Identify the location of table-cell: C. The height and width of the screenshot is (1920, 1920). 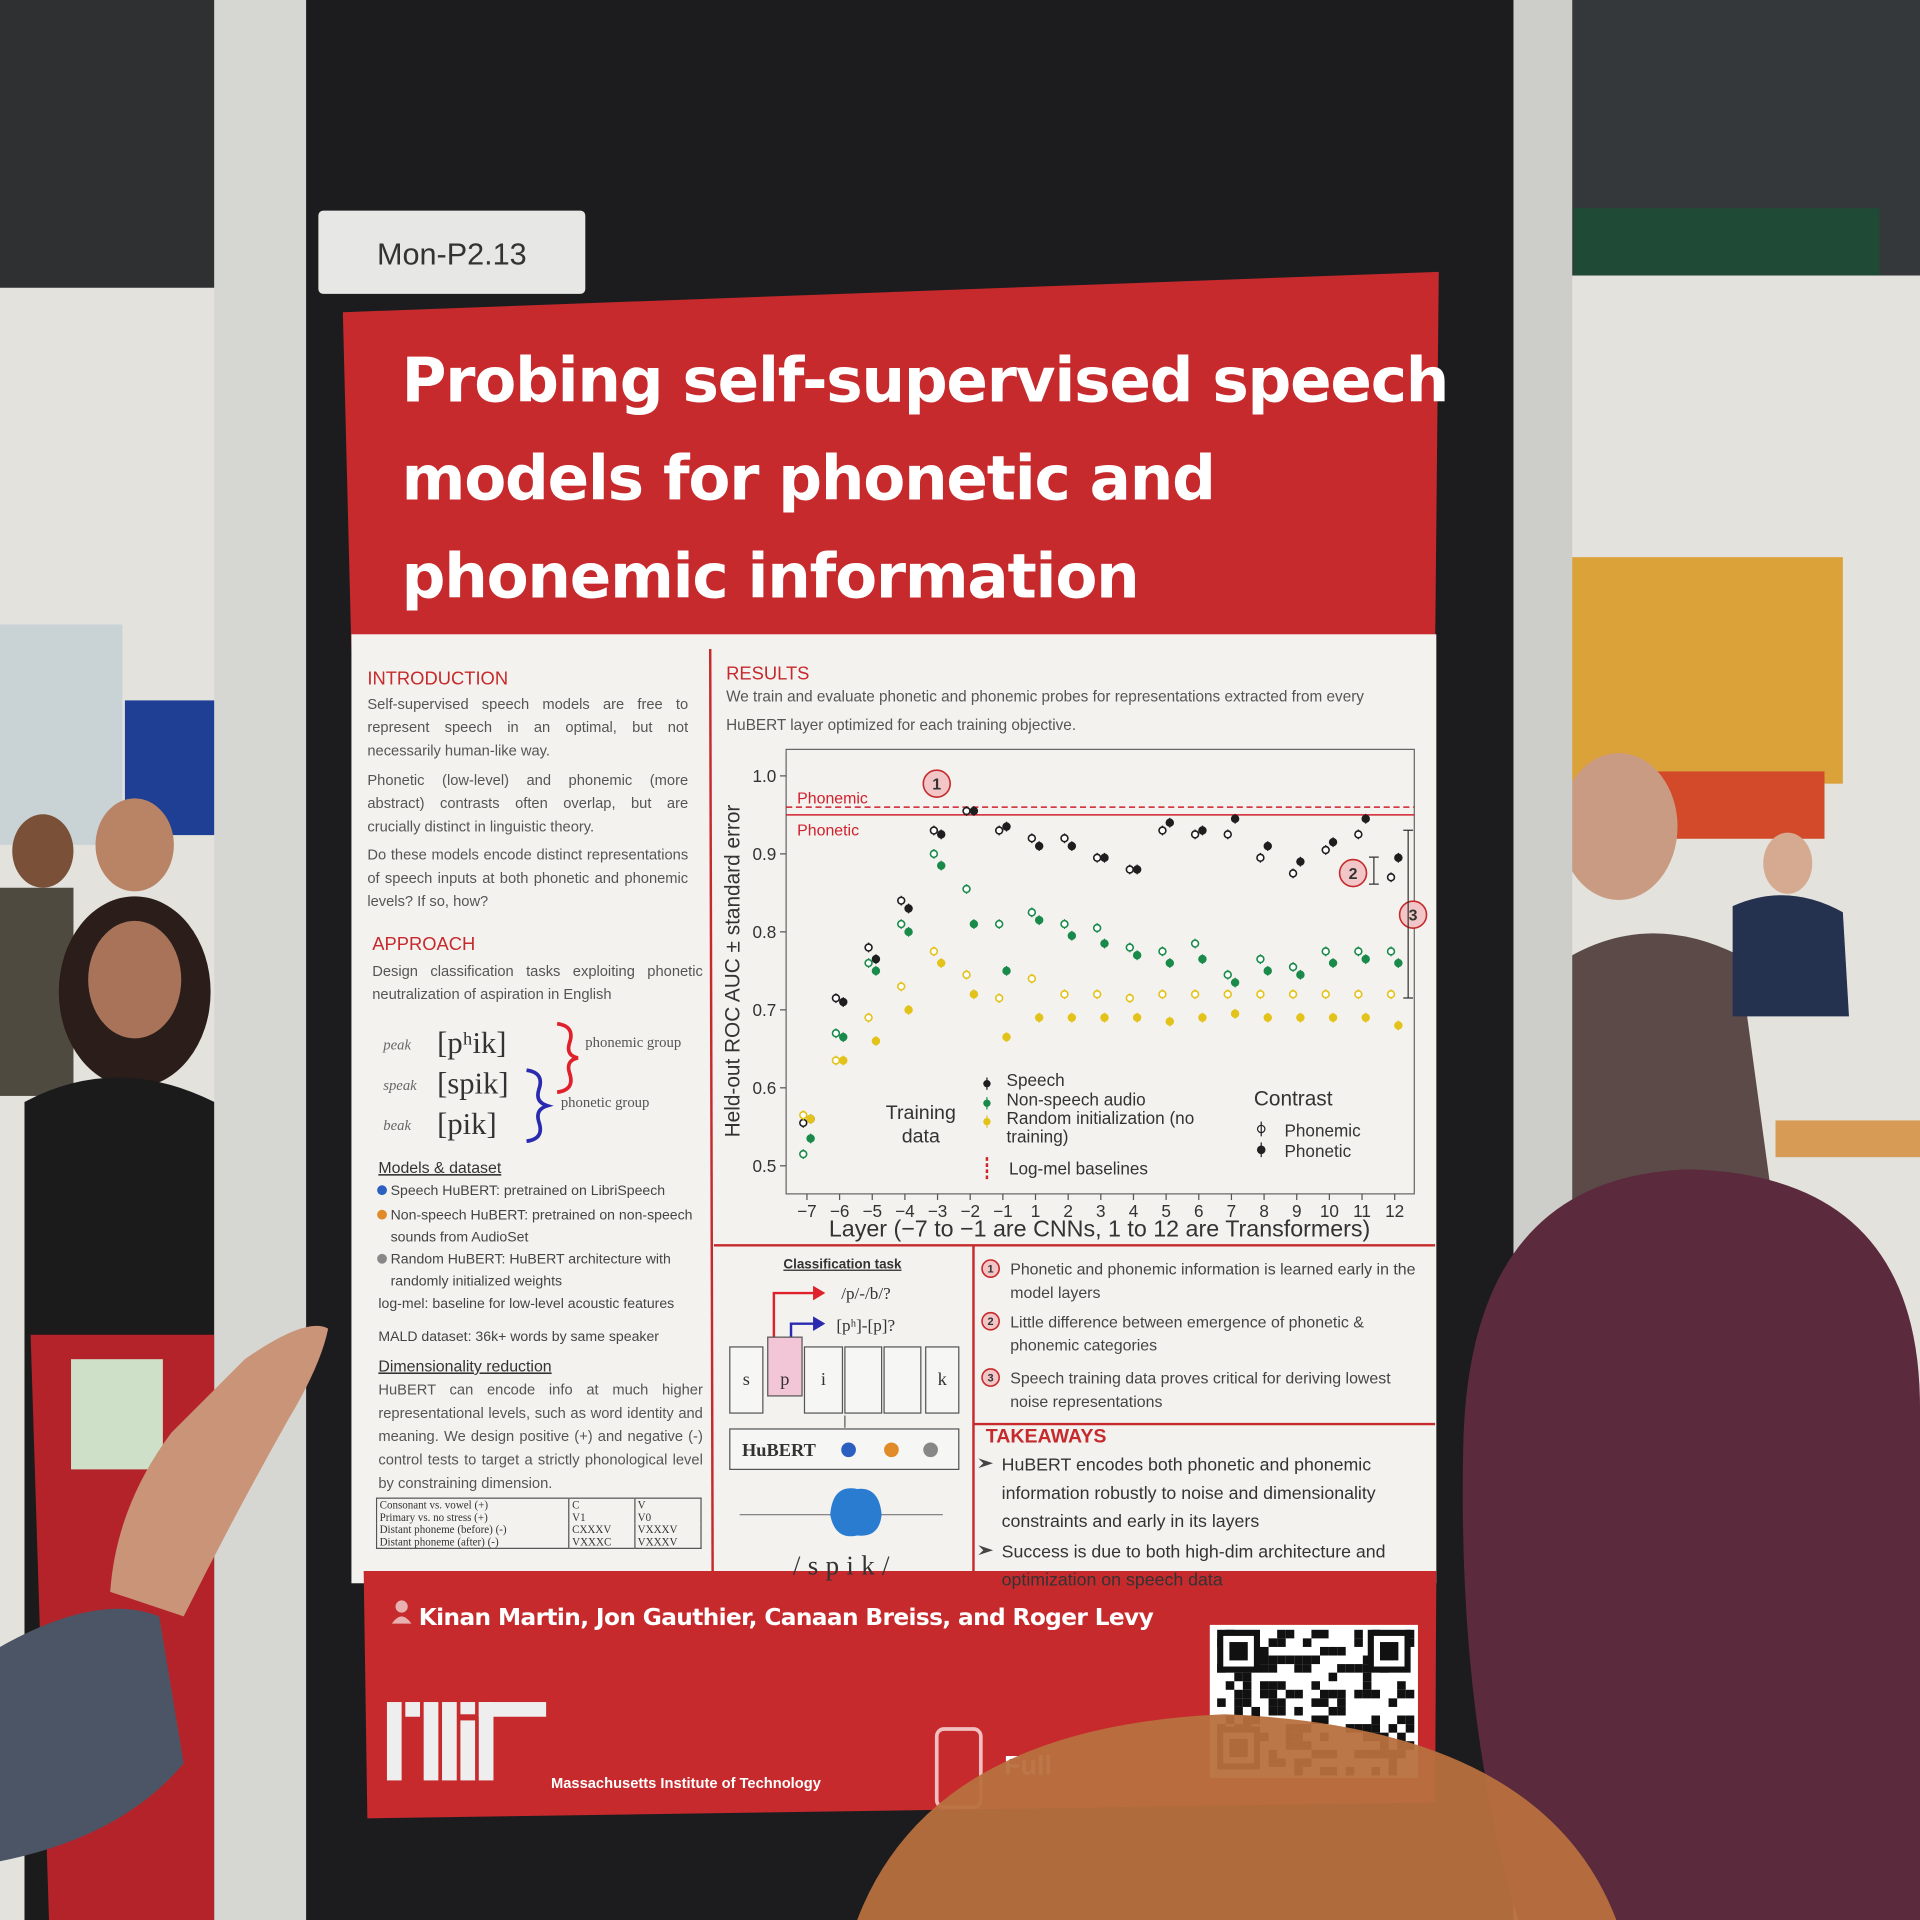
(601, 1505).